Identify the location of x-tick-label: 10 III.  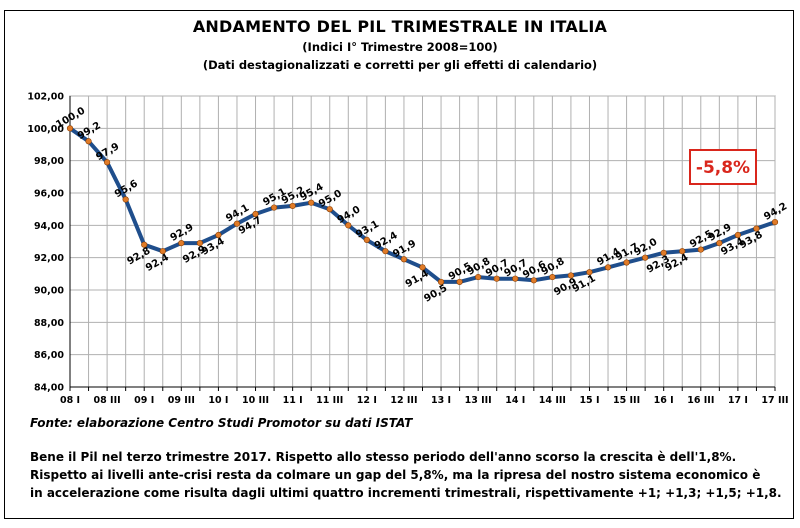
(255, 400).